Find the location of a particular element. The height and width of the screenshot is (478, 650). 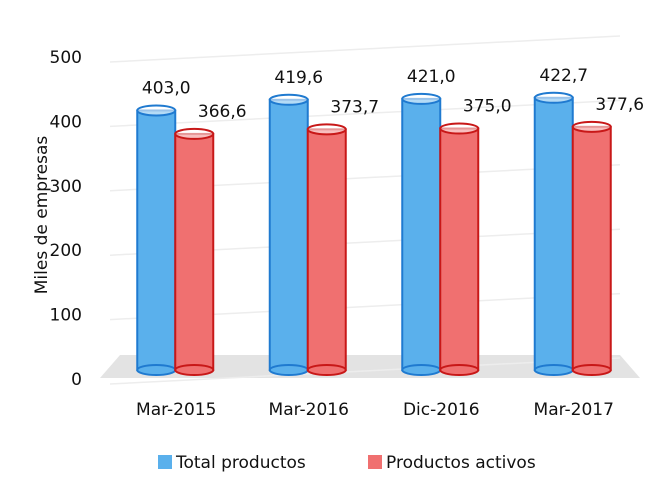

x-tick-label: Dic-2016 is located at coordinates (441, 410).